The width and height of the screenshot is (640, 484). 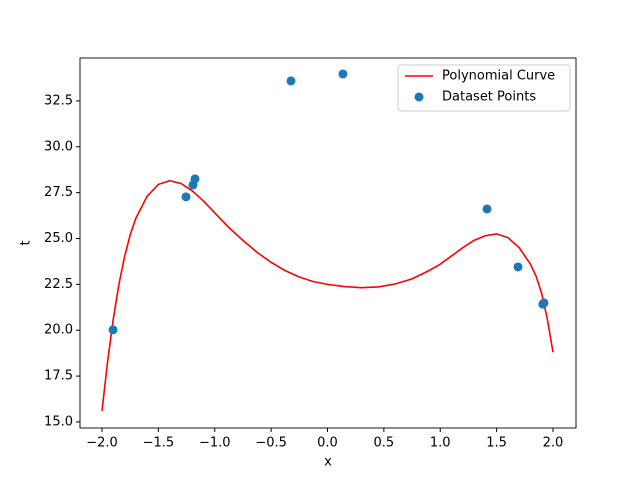 What do you see at coordinates (58, 146) in the screenshot?
I see `y-tick-label: 30.0` at bounding box center [58, 146].